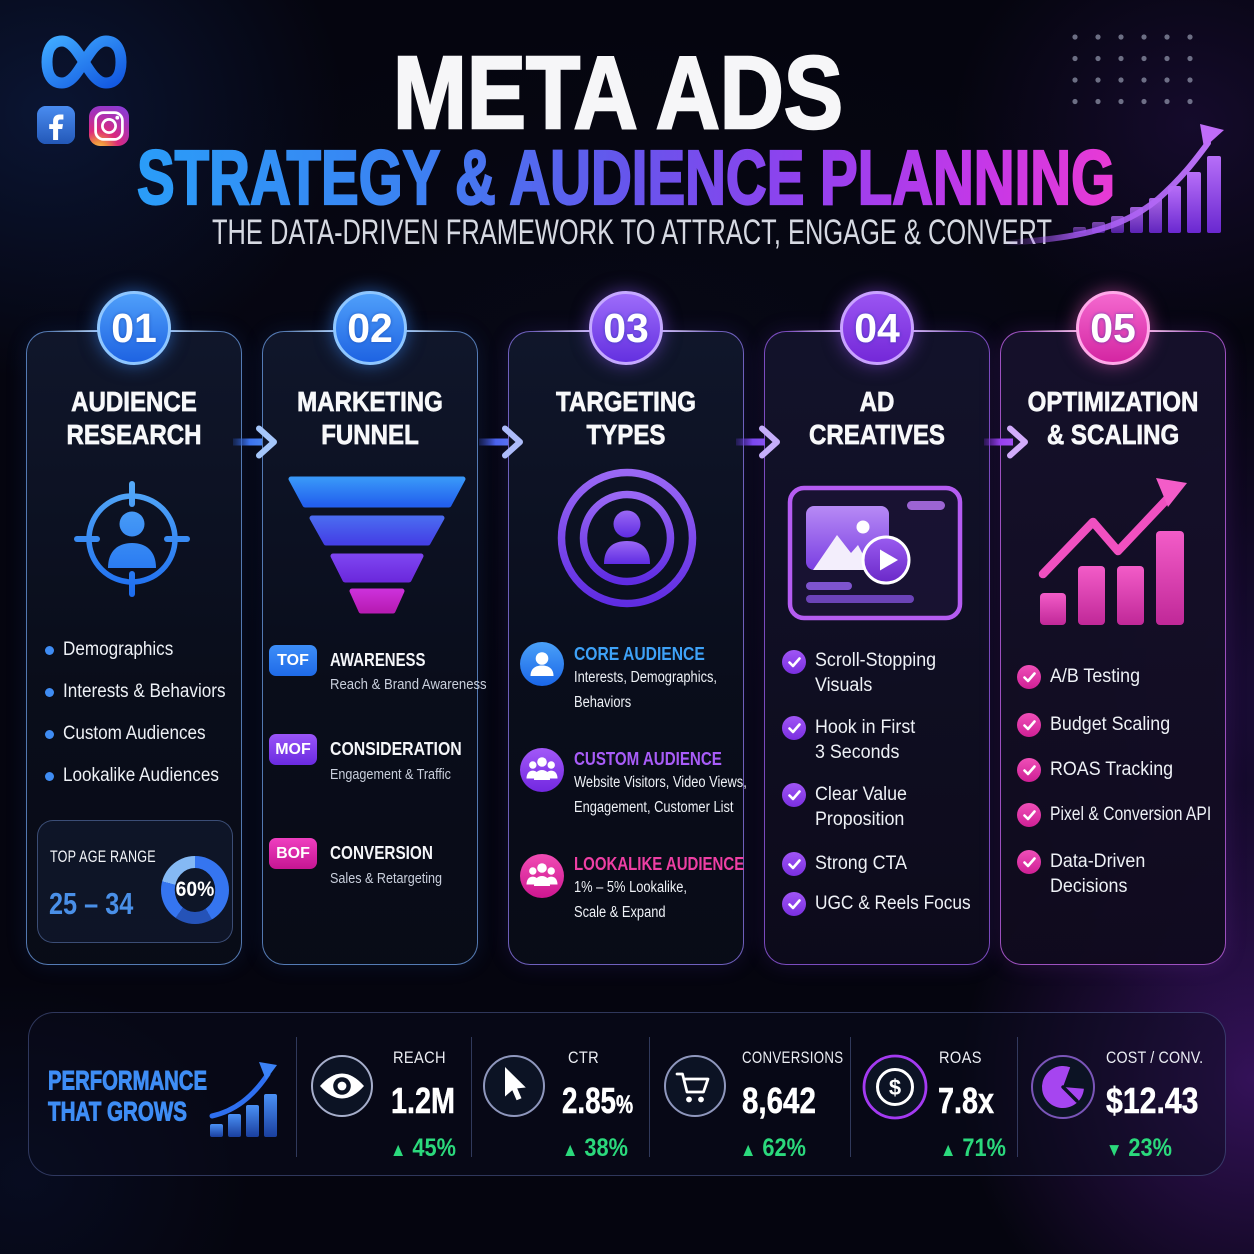 This screenshot has width=1254, height=1254. Describe the element at coordinates (117, 1112) in the screenshot. I see `svg-text: THAT GROWS` at that location.